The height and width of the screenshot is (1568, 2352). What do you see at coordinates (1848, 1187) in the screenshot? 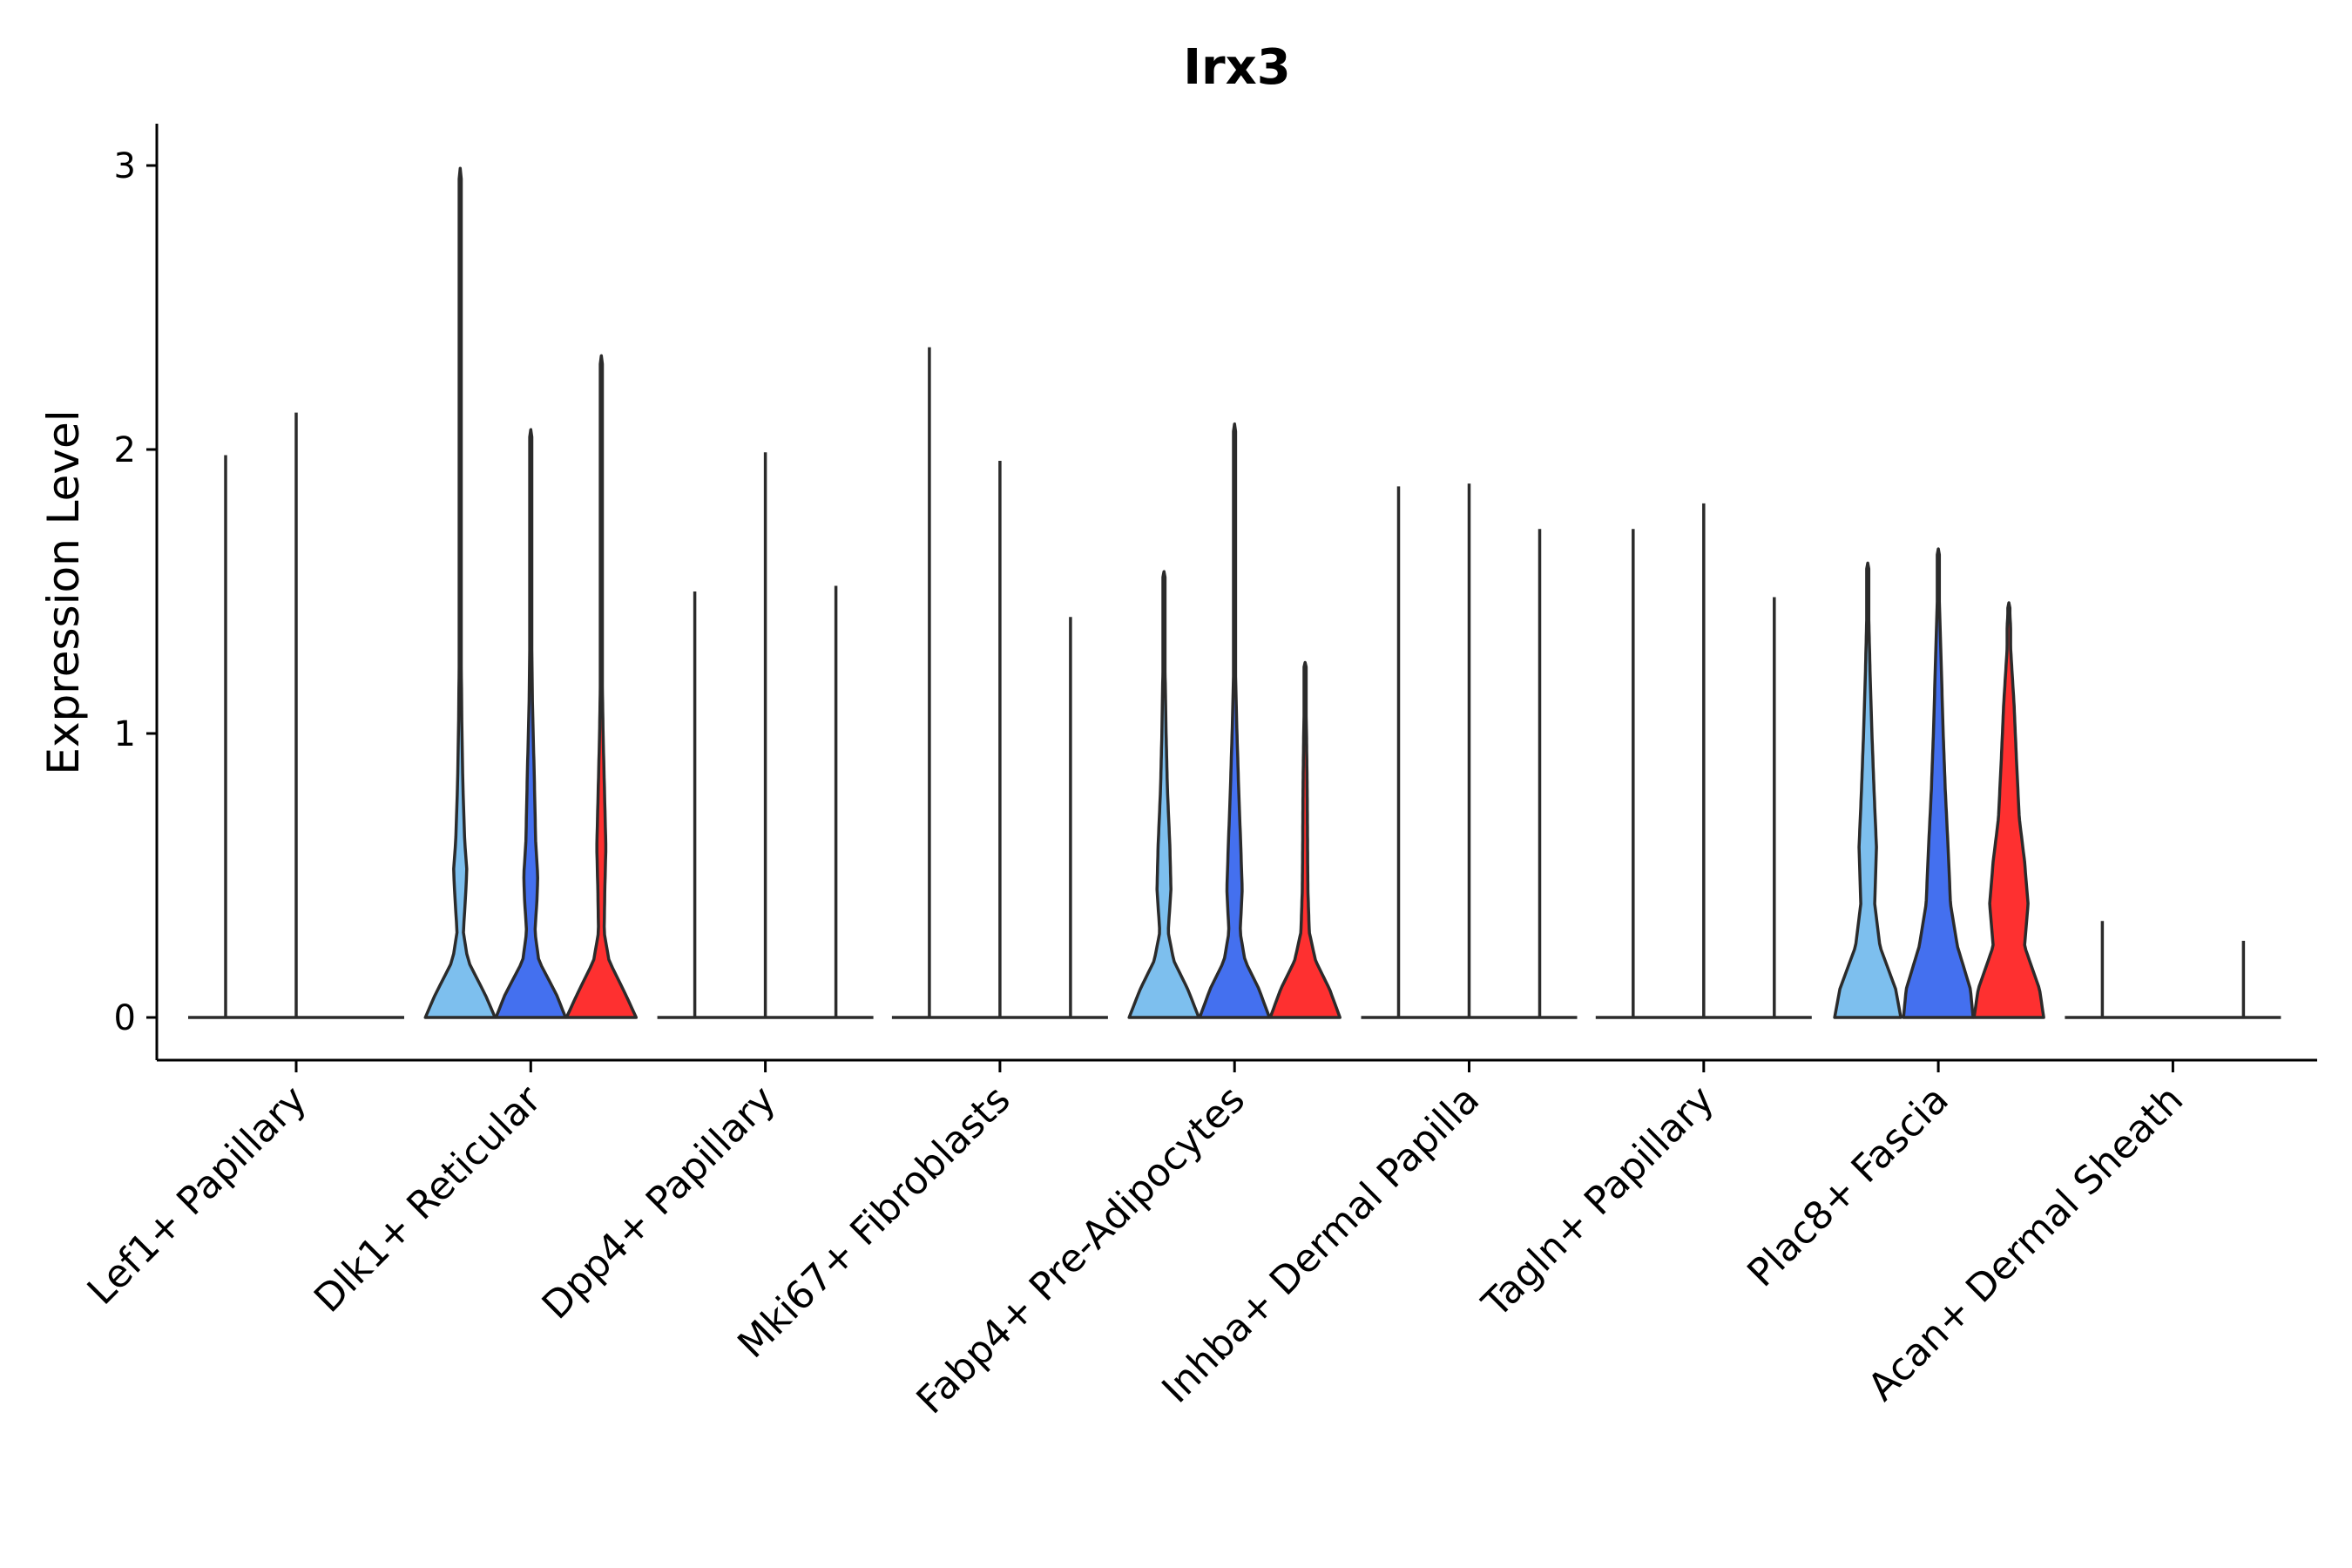
I see `x-tick-label: Plac8+ Fascia` at bounding box center [1848, 1187].